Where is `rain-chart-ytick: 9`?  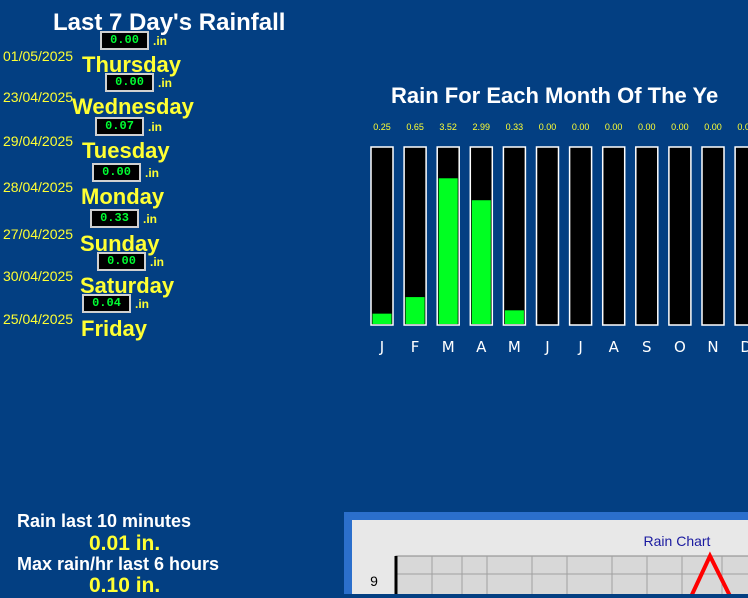 rain-chart-ytick: 9 is located at coordinates (374, 581).